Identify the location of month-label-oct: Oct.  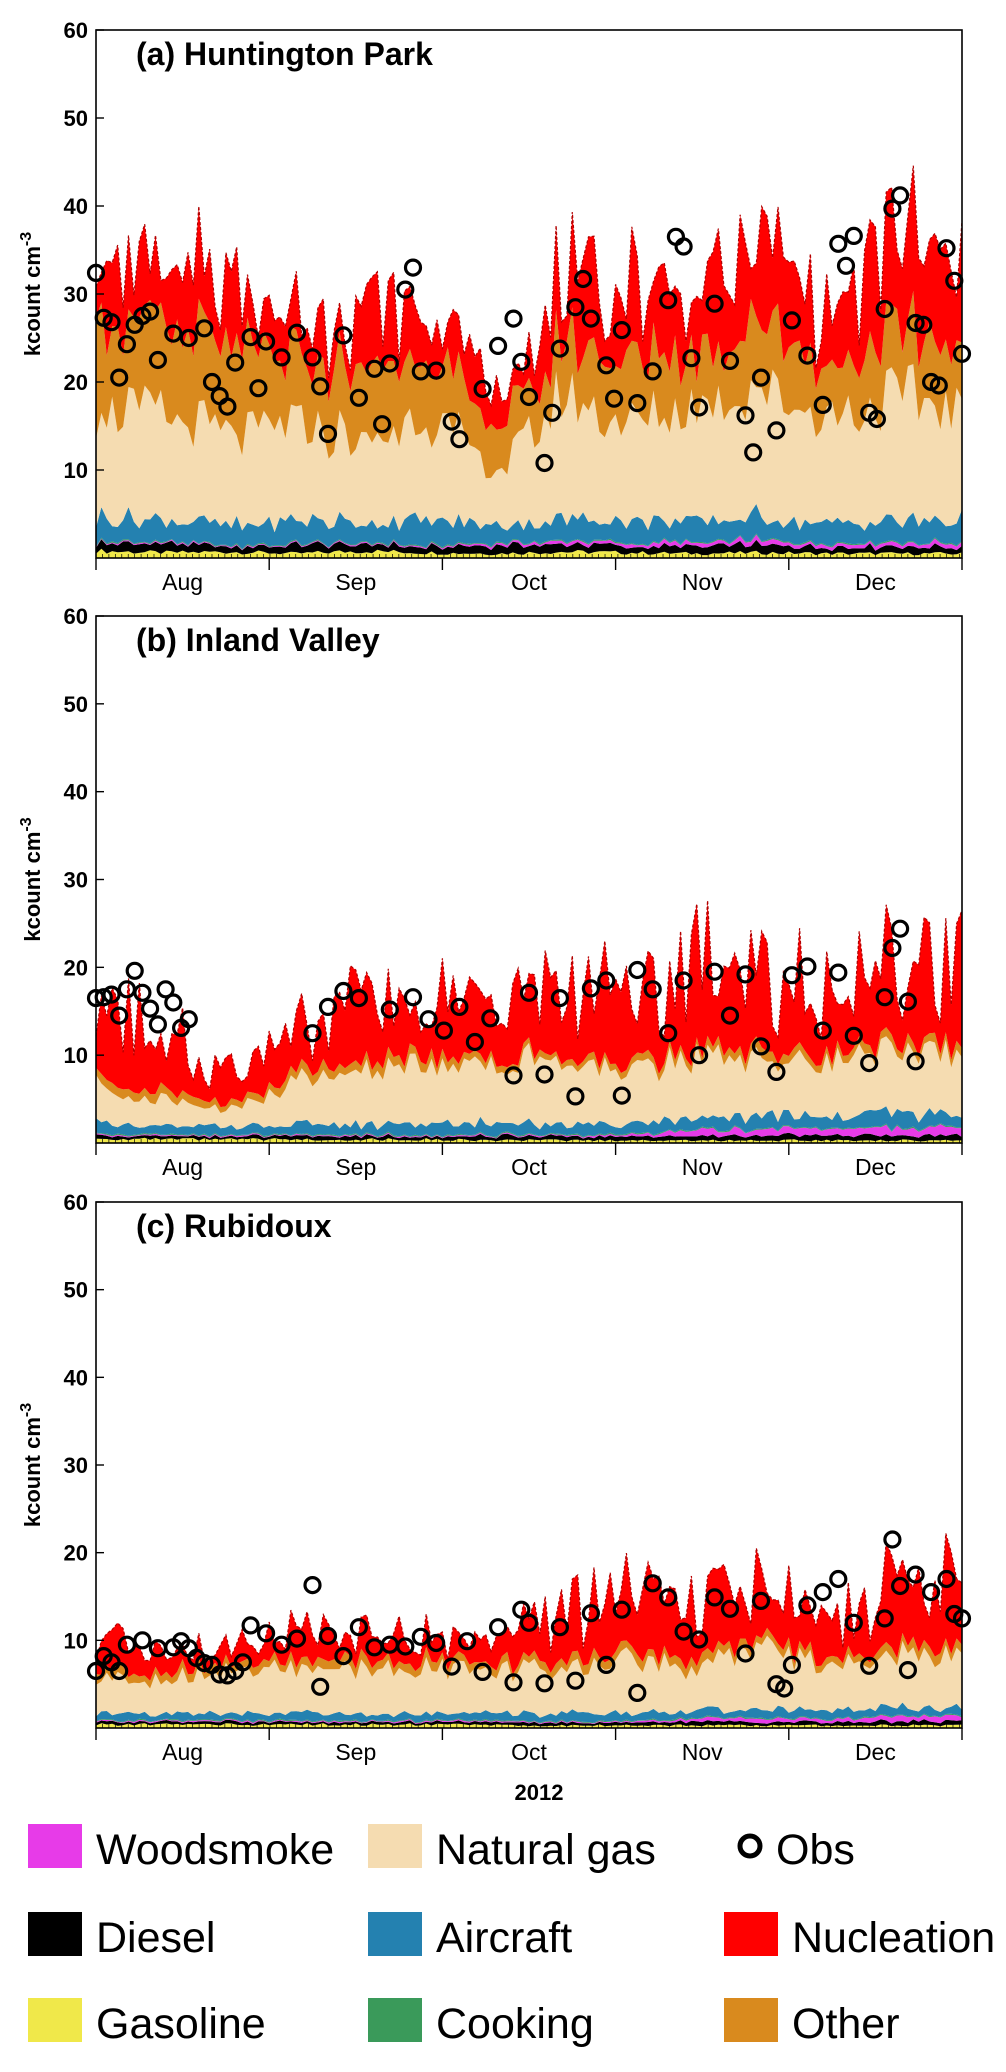
(529, 1752).